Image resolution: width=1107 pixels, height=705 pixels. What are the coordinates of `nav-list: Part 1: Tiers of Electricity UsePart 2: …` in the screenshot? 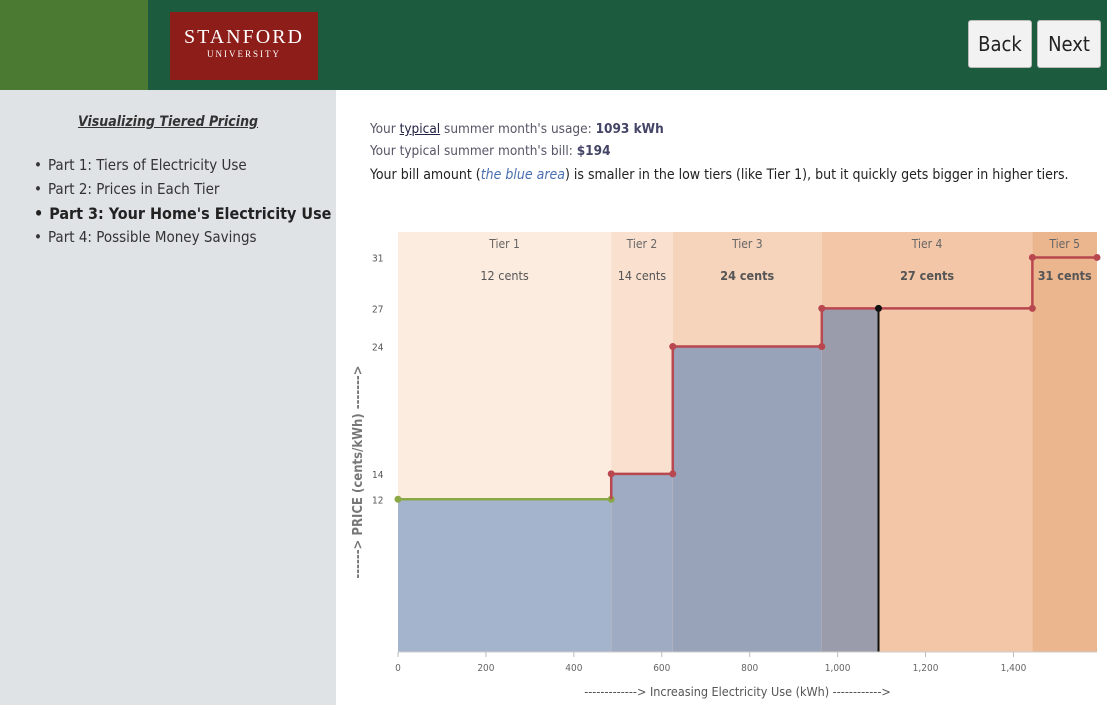 It's located at (182, 204).